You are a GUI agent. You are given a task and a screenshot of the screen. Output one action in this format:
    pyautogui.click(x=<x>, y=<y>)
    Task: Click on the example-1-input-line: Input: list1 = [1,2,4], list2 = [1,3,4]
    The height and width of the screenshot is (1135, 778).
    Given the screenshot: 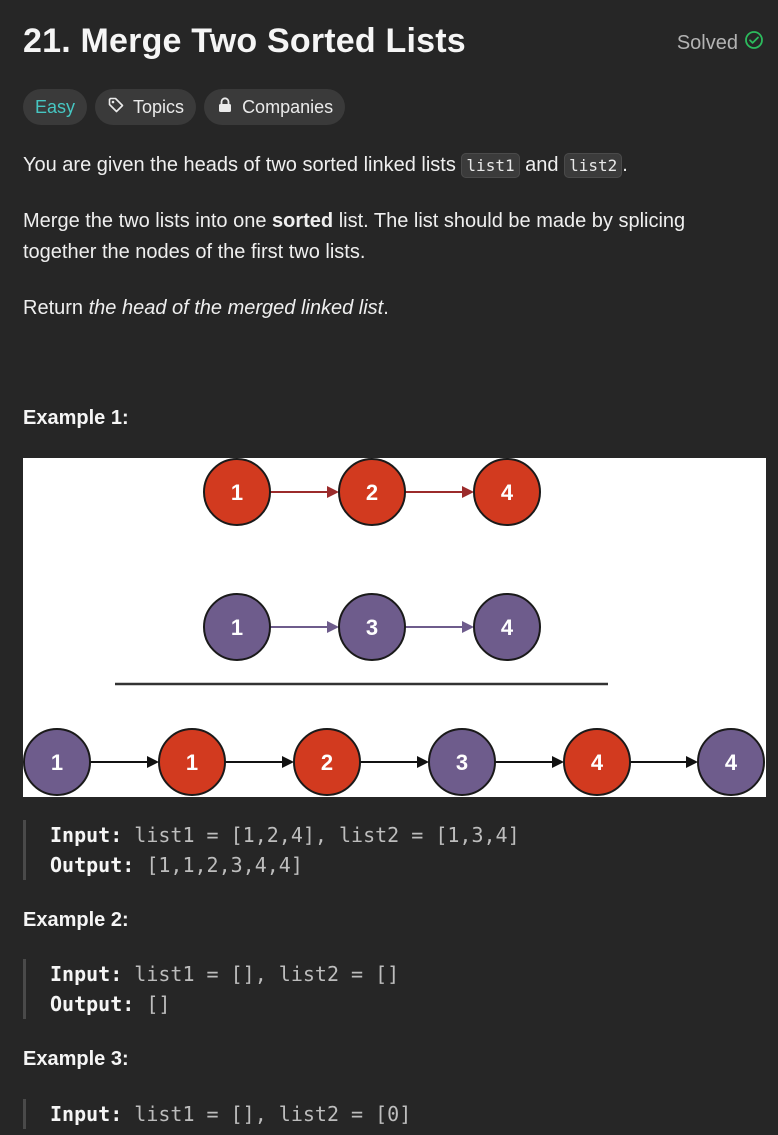 What is the action you would take?
    pyautogui.click(x=285, y=835)
    